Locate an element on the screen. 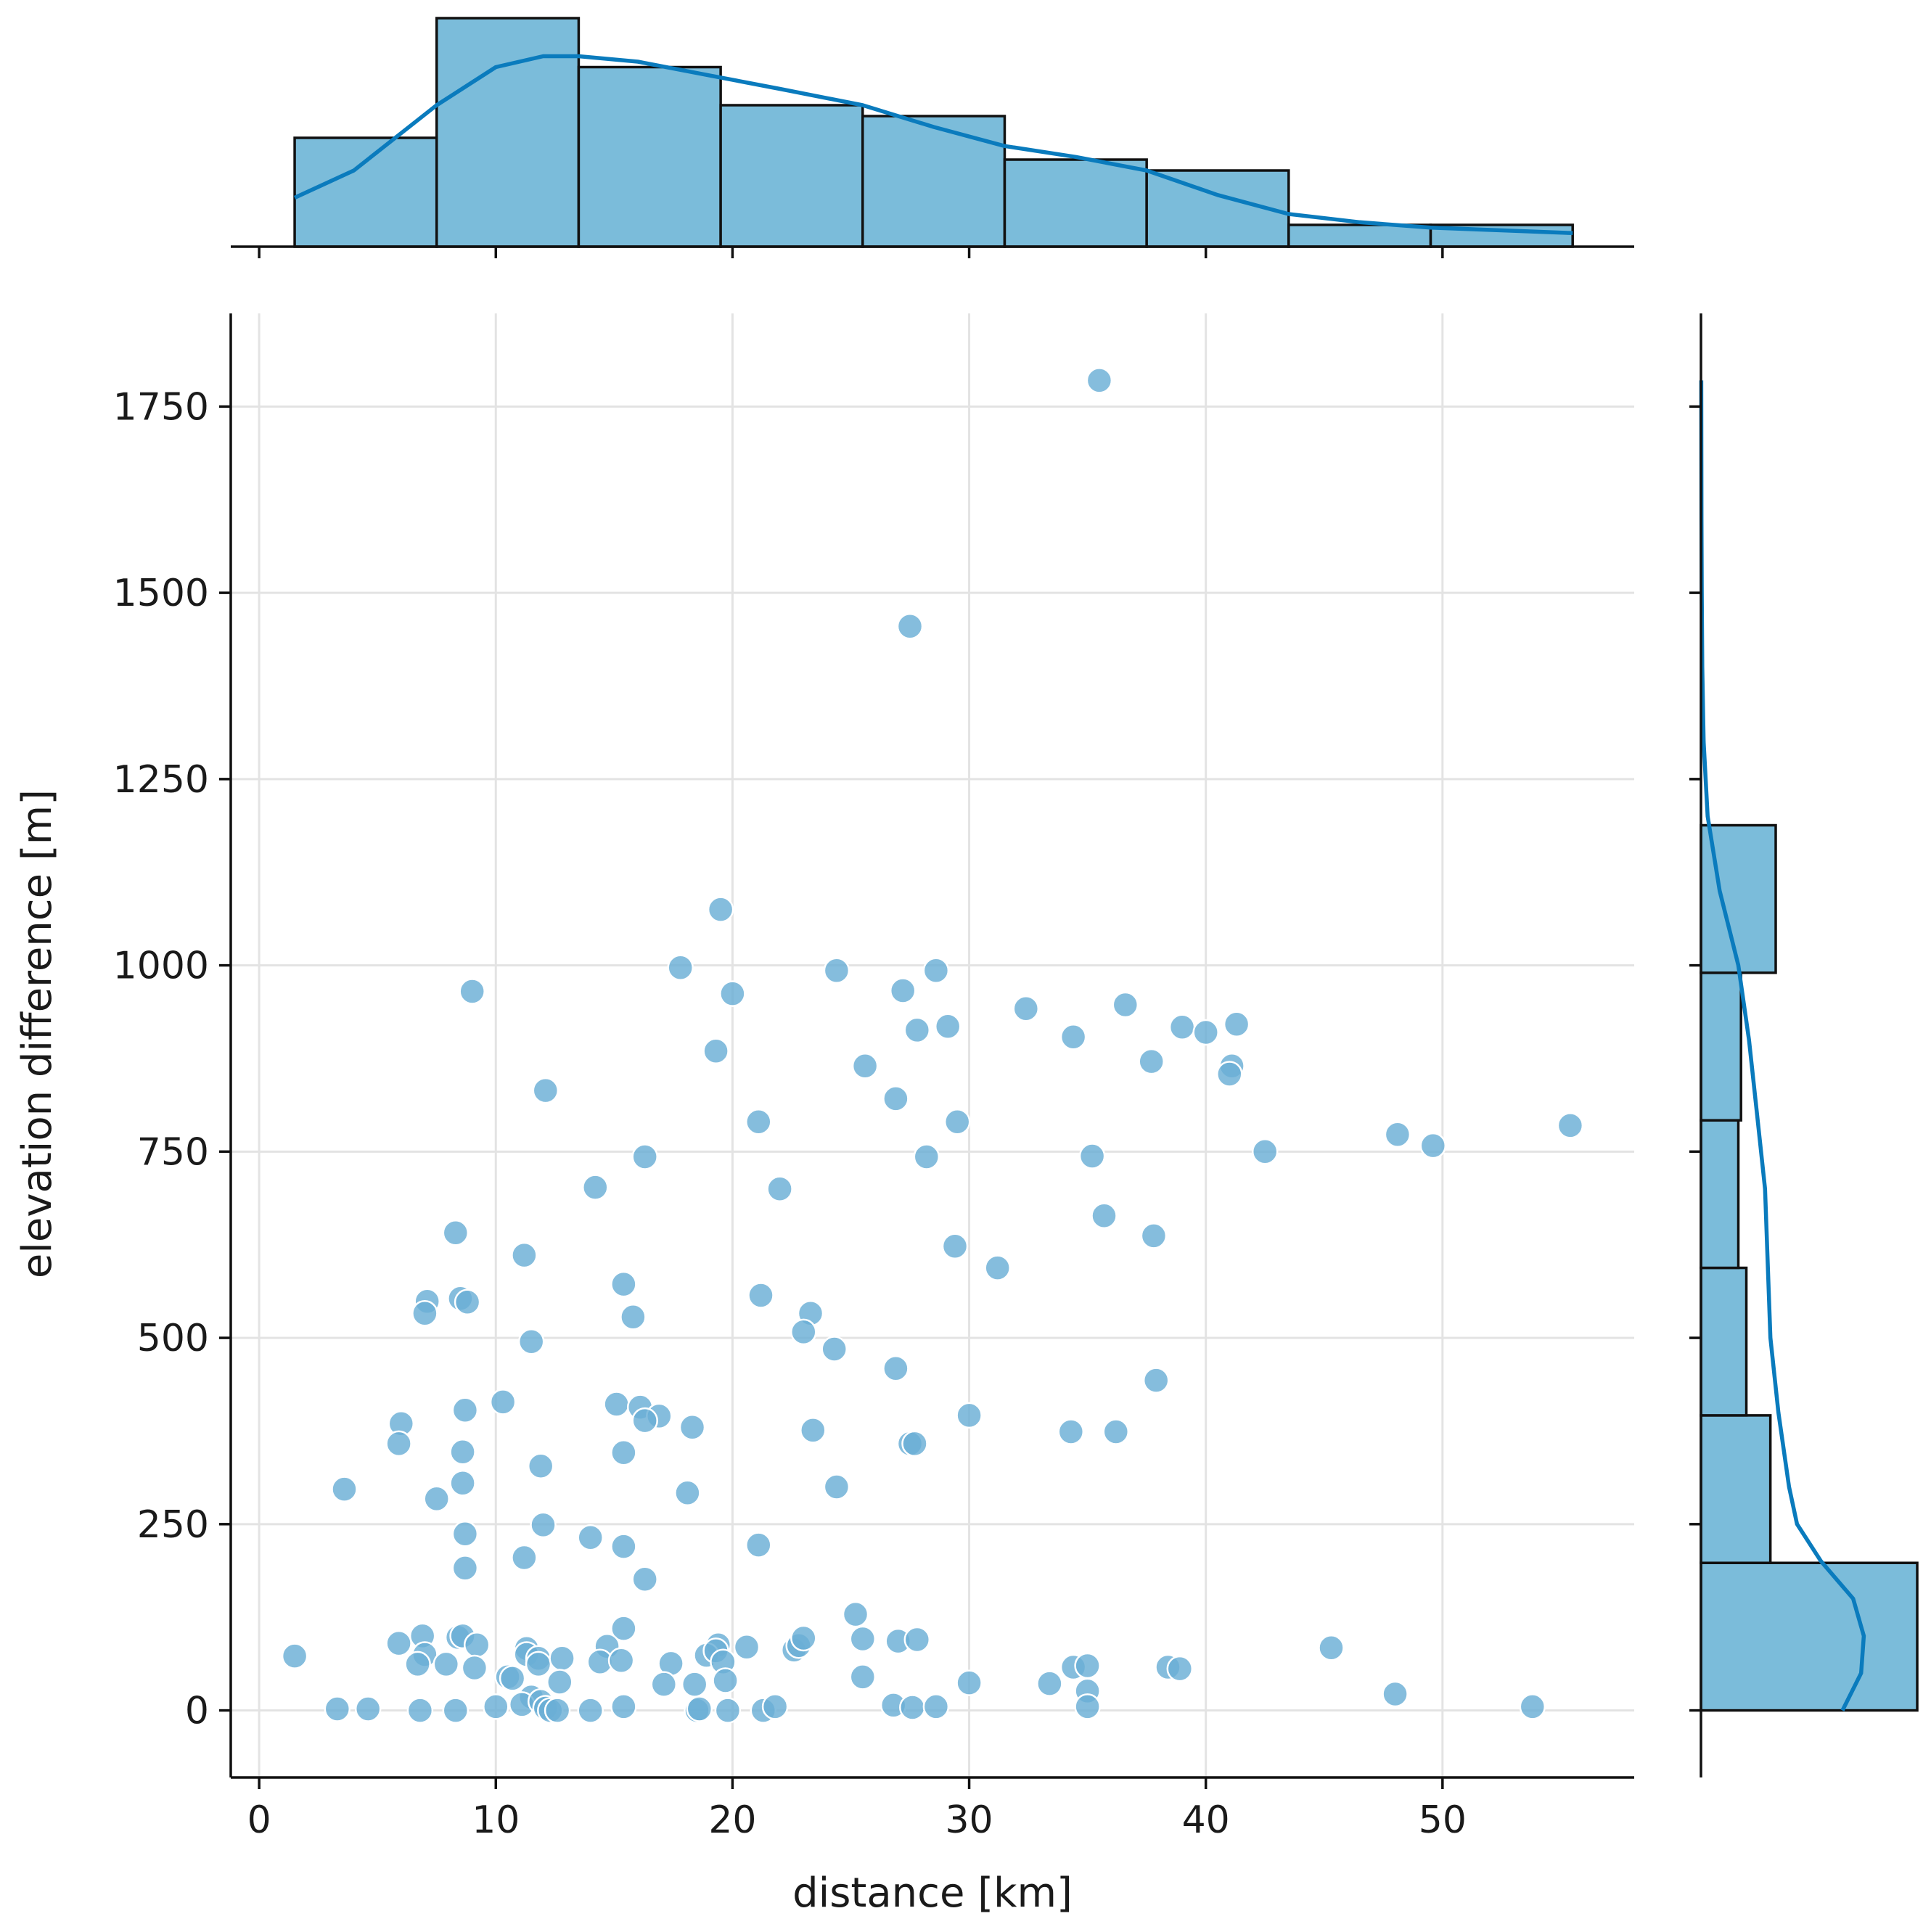  x-tick-label: 40 is located at coordinates (1206, 1821).